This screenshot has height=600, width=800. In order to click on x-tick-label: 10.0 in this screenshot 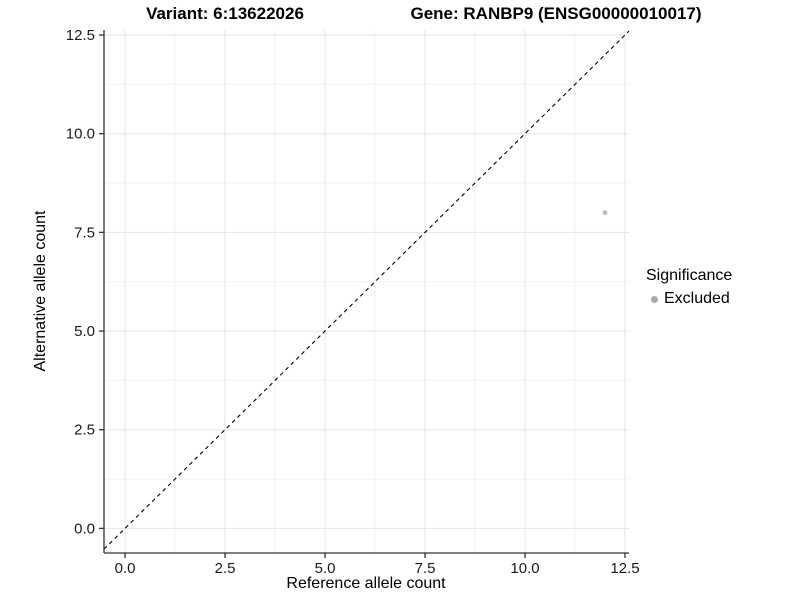, I will do `click(524, 568)`.